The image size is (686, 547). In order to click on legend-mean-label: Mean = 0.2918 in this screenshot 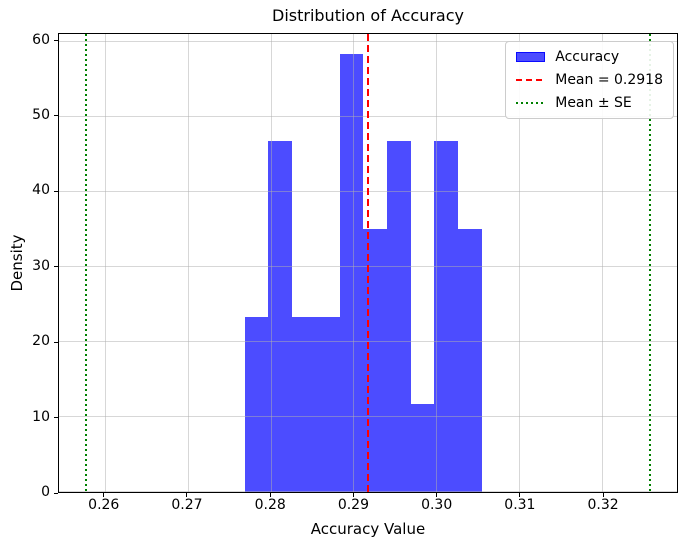, I will do `click(609, 80)`.